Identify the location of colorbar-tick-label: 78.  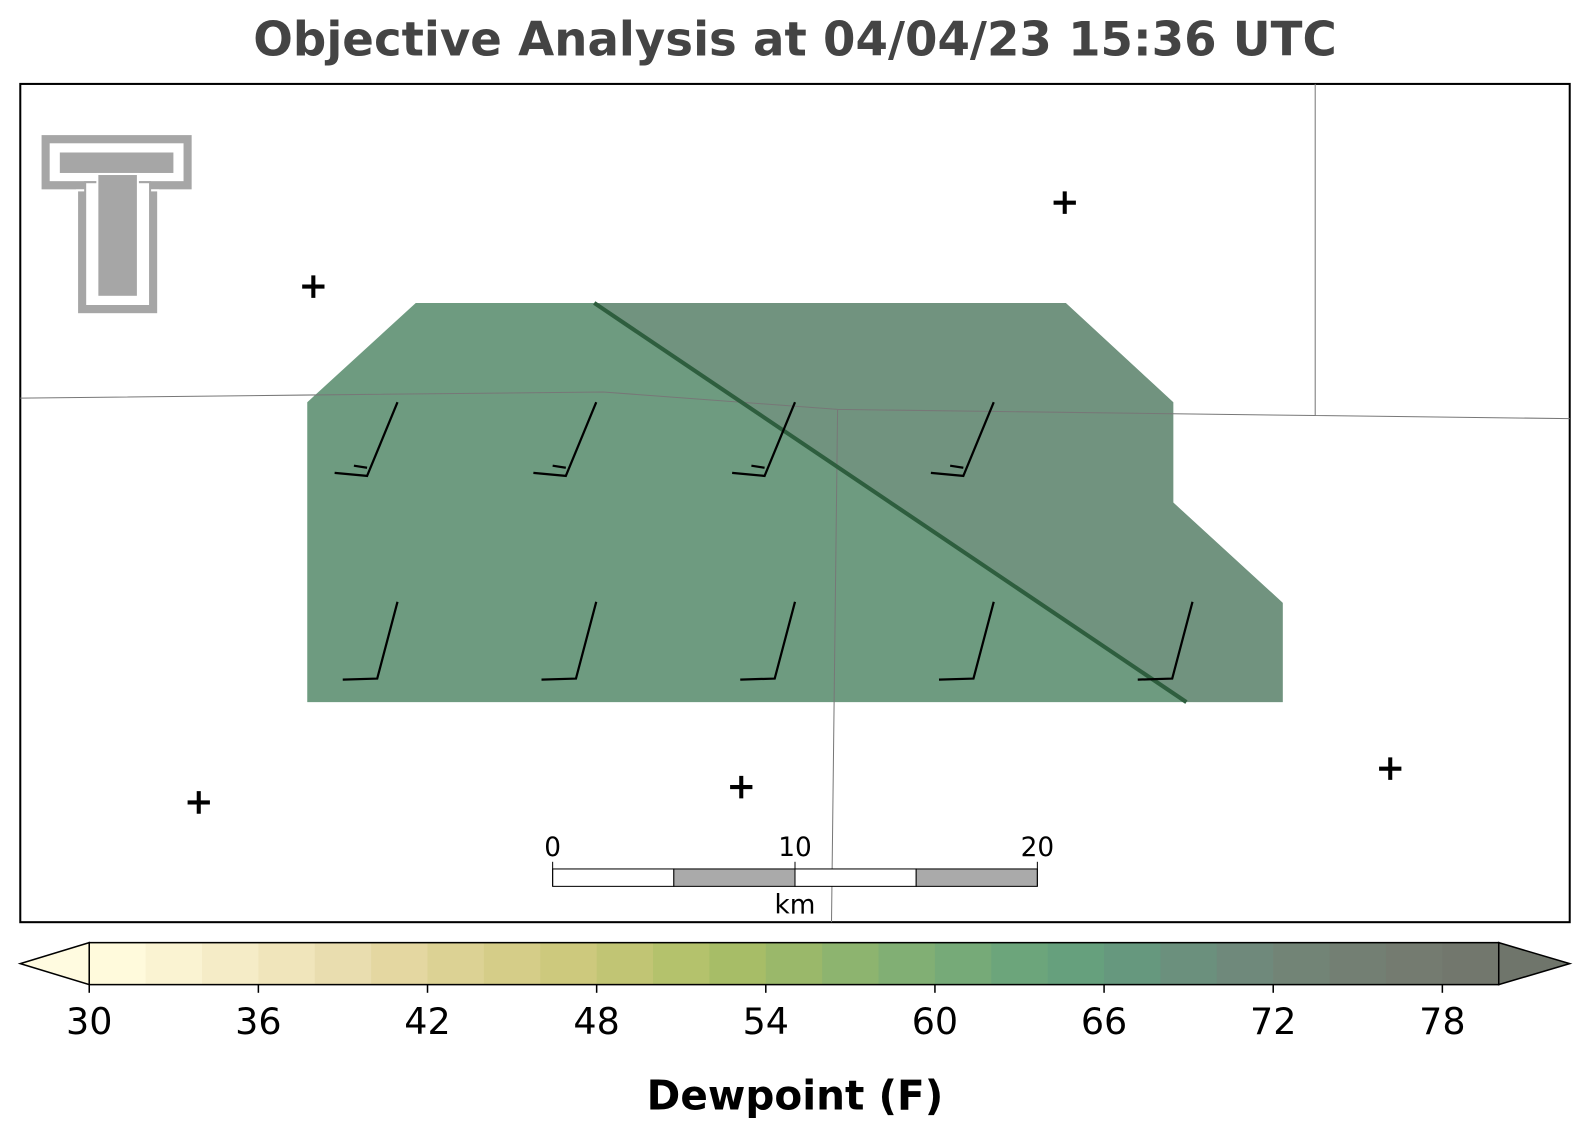
(1442, 1021).